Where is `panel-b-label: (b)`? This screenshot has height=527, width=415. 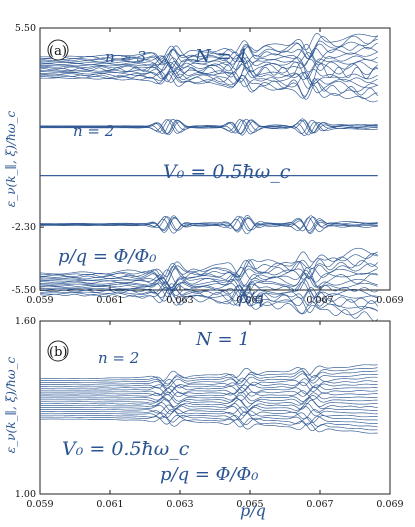
panel-b-label: (b) is located at coordinates (58, 352).